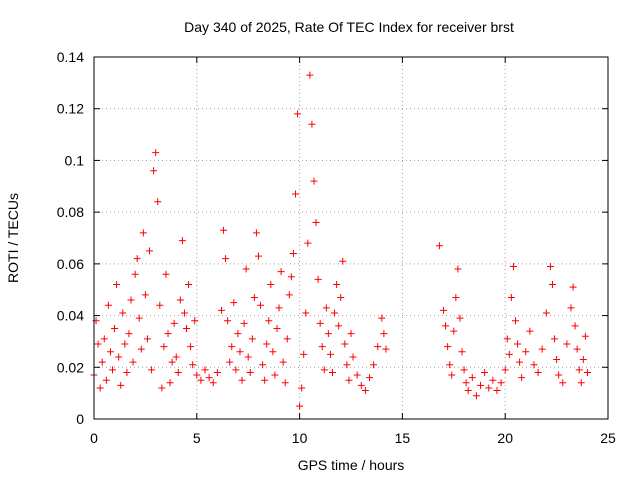  What do you see at coordinates (70, 264) in the screenshot?
I see `y-tick-label: 0.06` at bounding box center [70, 264].